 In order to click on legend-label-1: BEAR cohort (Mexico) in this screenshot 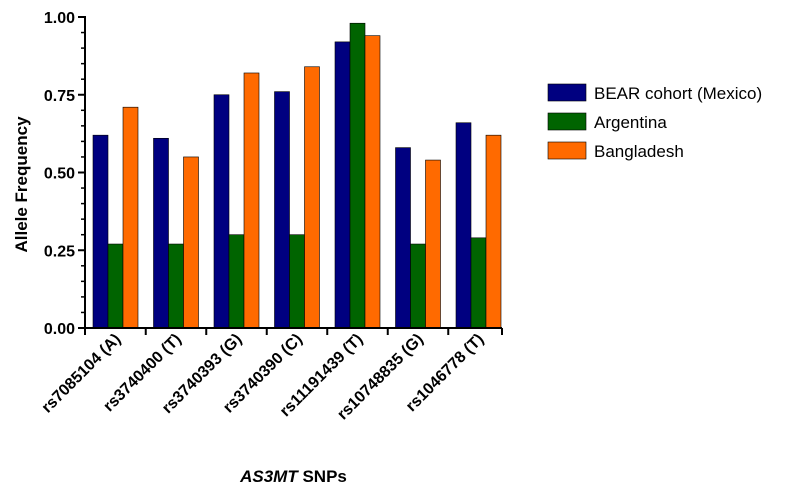, I will do `click(678, 93)`.